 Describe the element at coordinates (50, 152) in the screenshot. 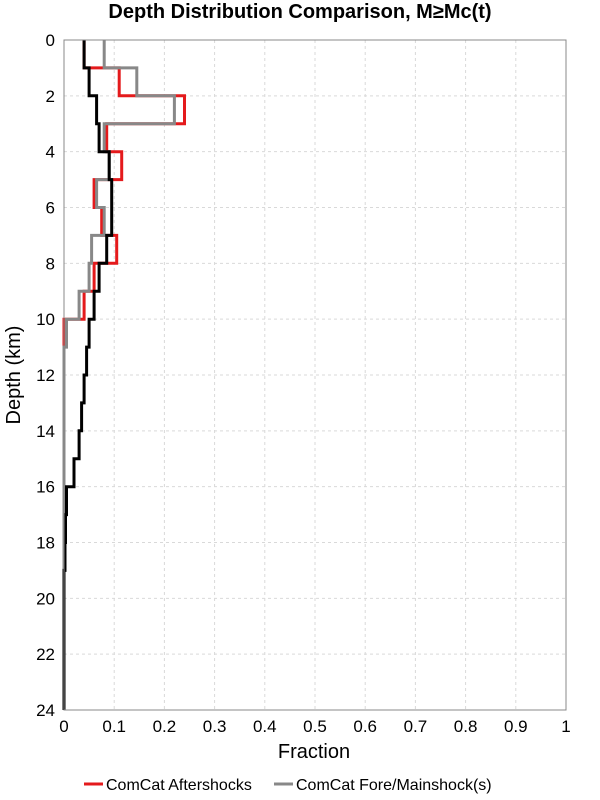

I see `y-tick-label: 4` at that location.